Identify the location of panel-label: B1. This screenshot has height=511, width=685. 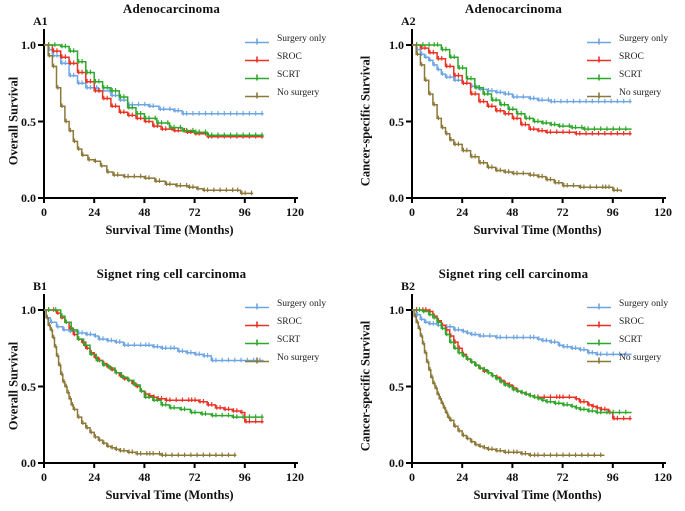
(40, 286).